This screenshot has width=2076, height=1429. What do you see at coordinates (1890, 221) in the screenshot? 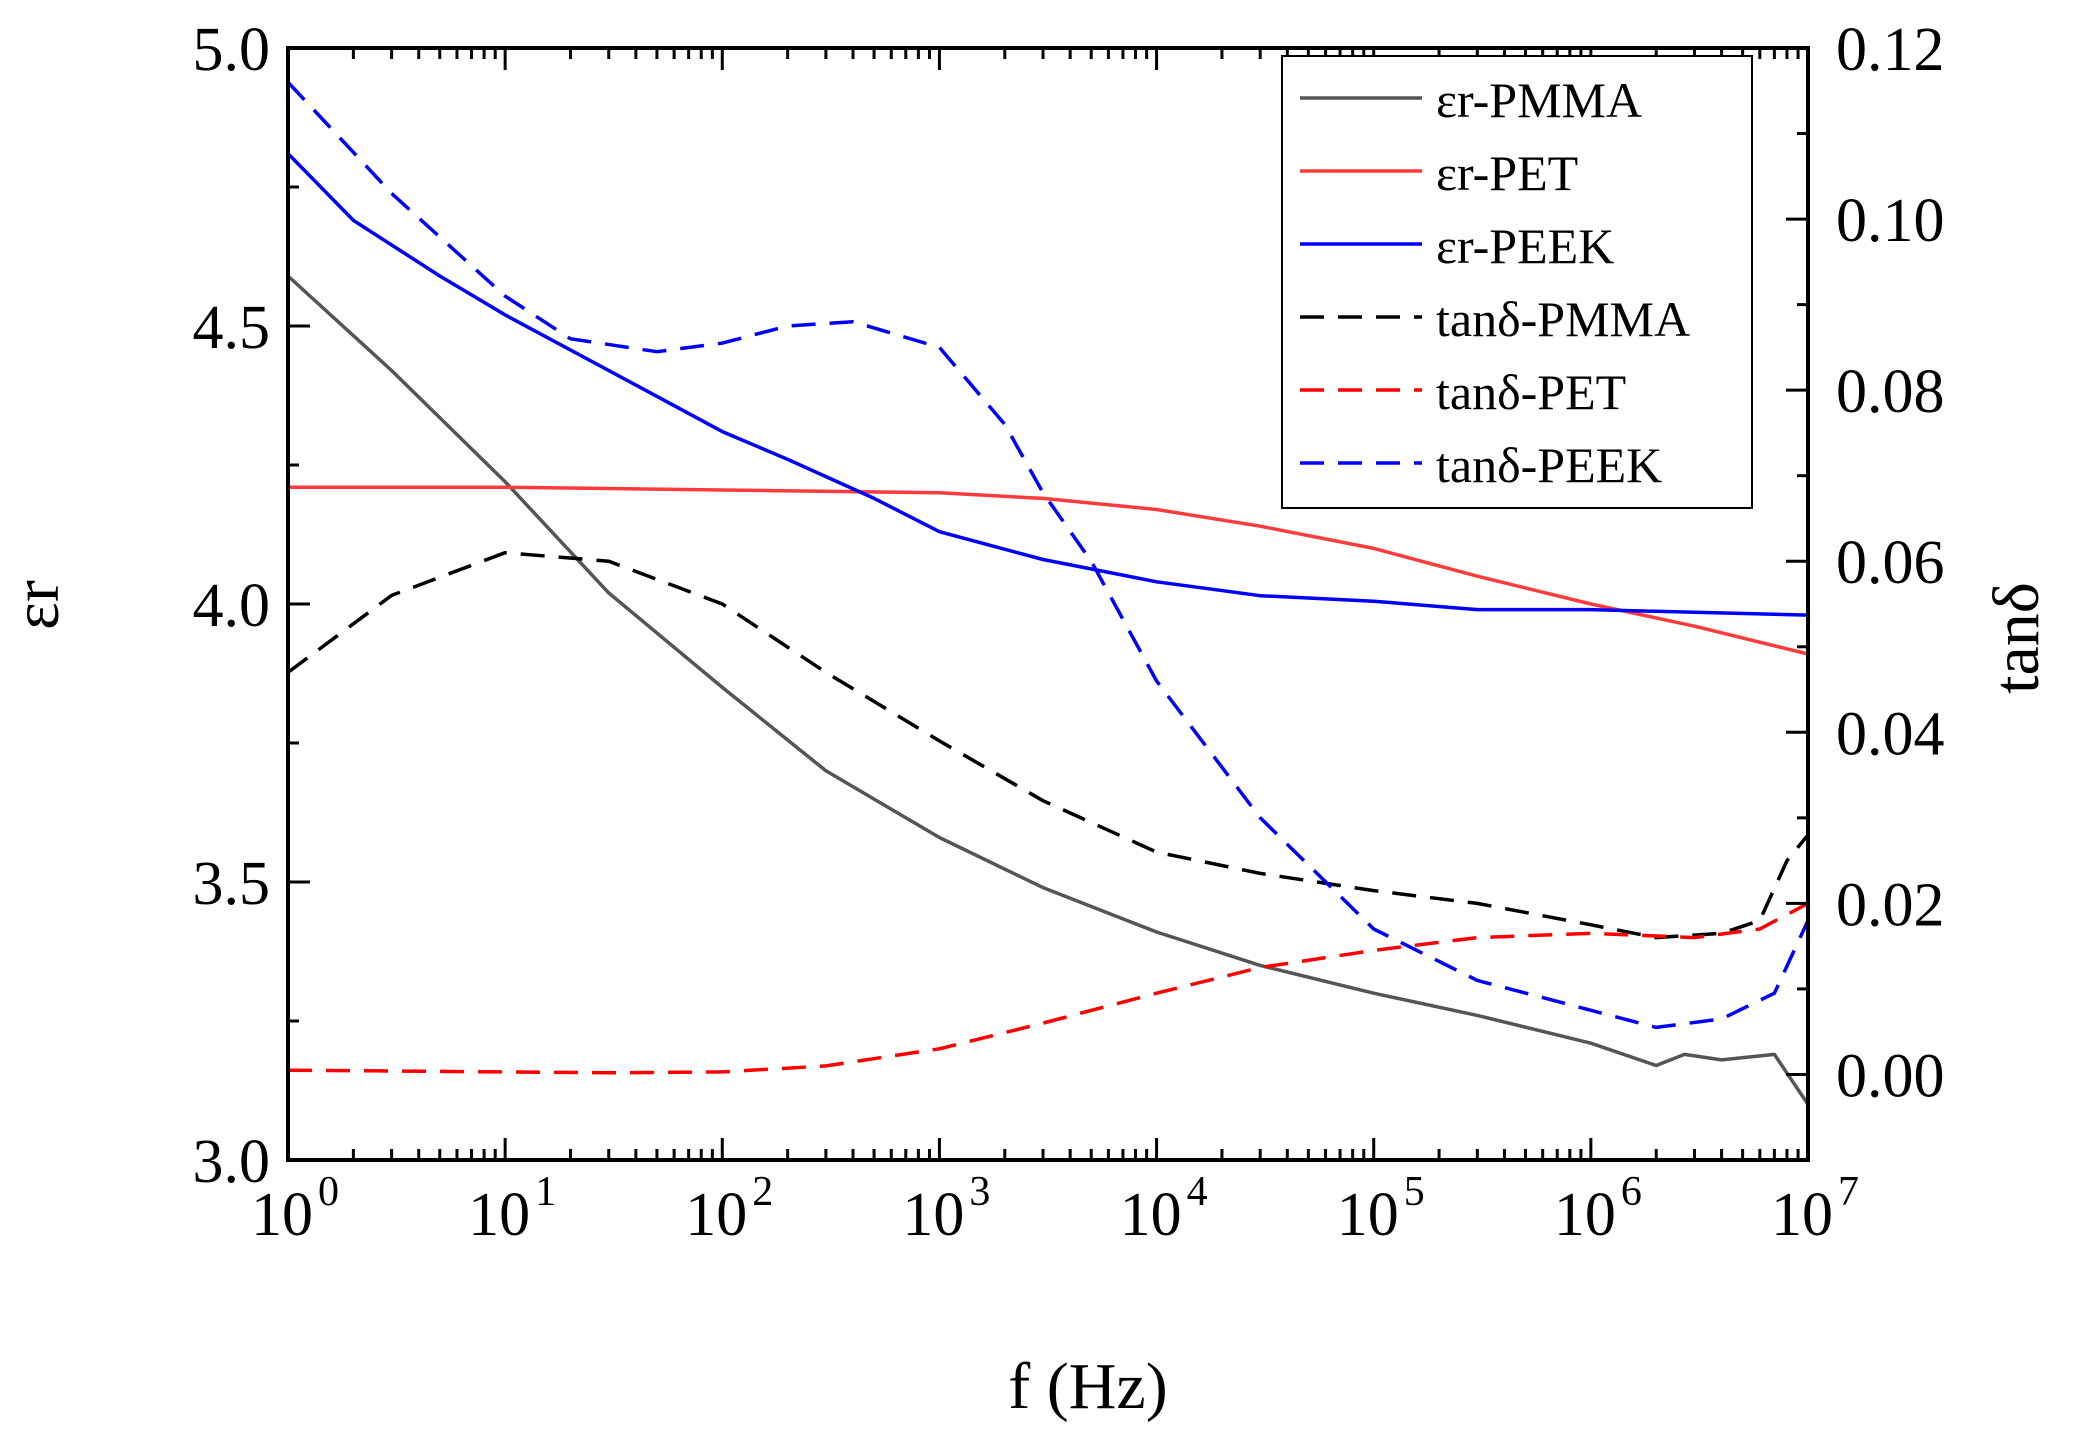
I see `y-right-tick-label: 0.10` at bounding box center [1890, 221].